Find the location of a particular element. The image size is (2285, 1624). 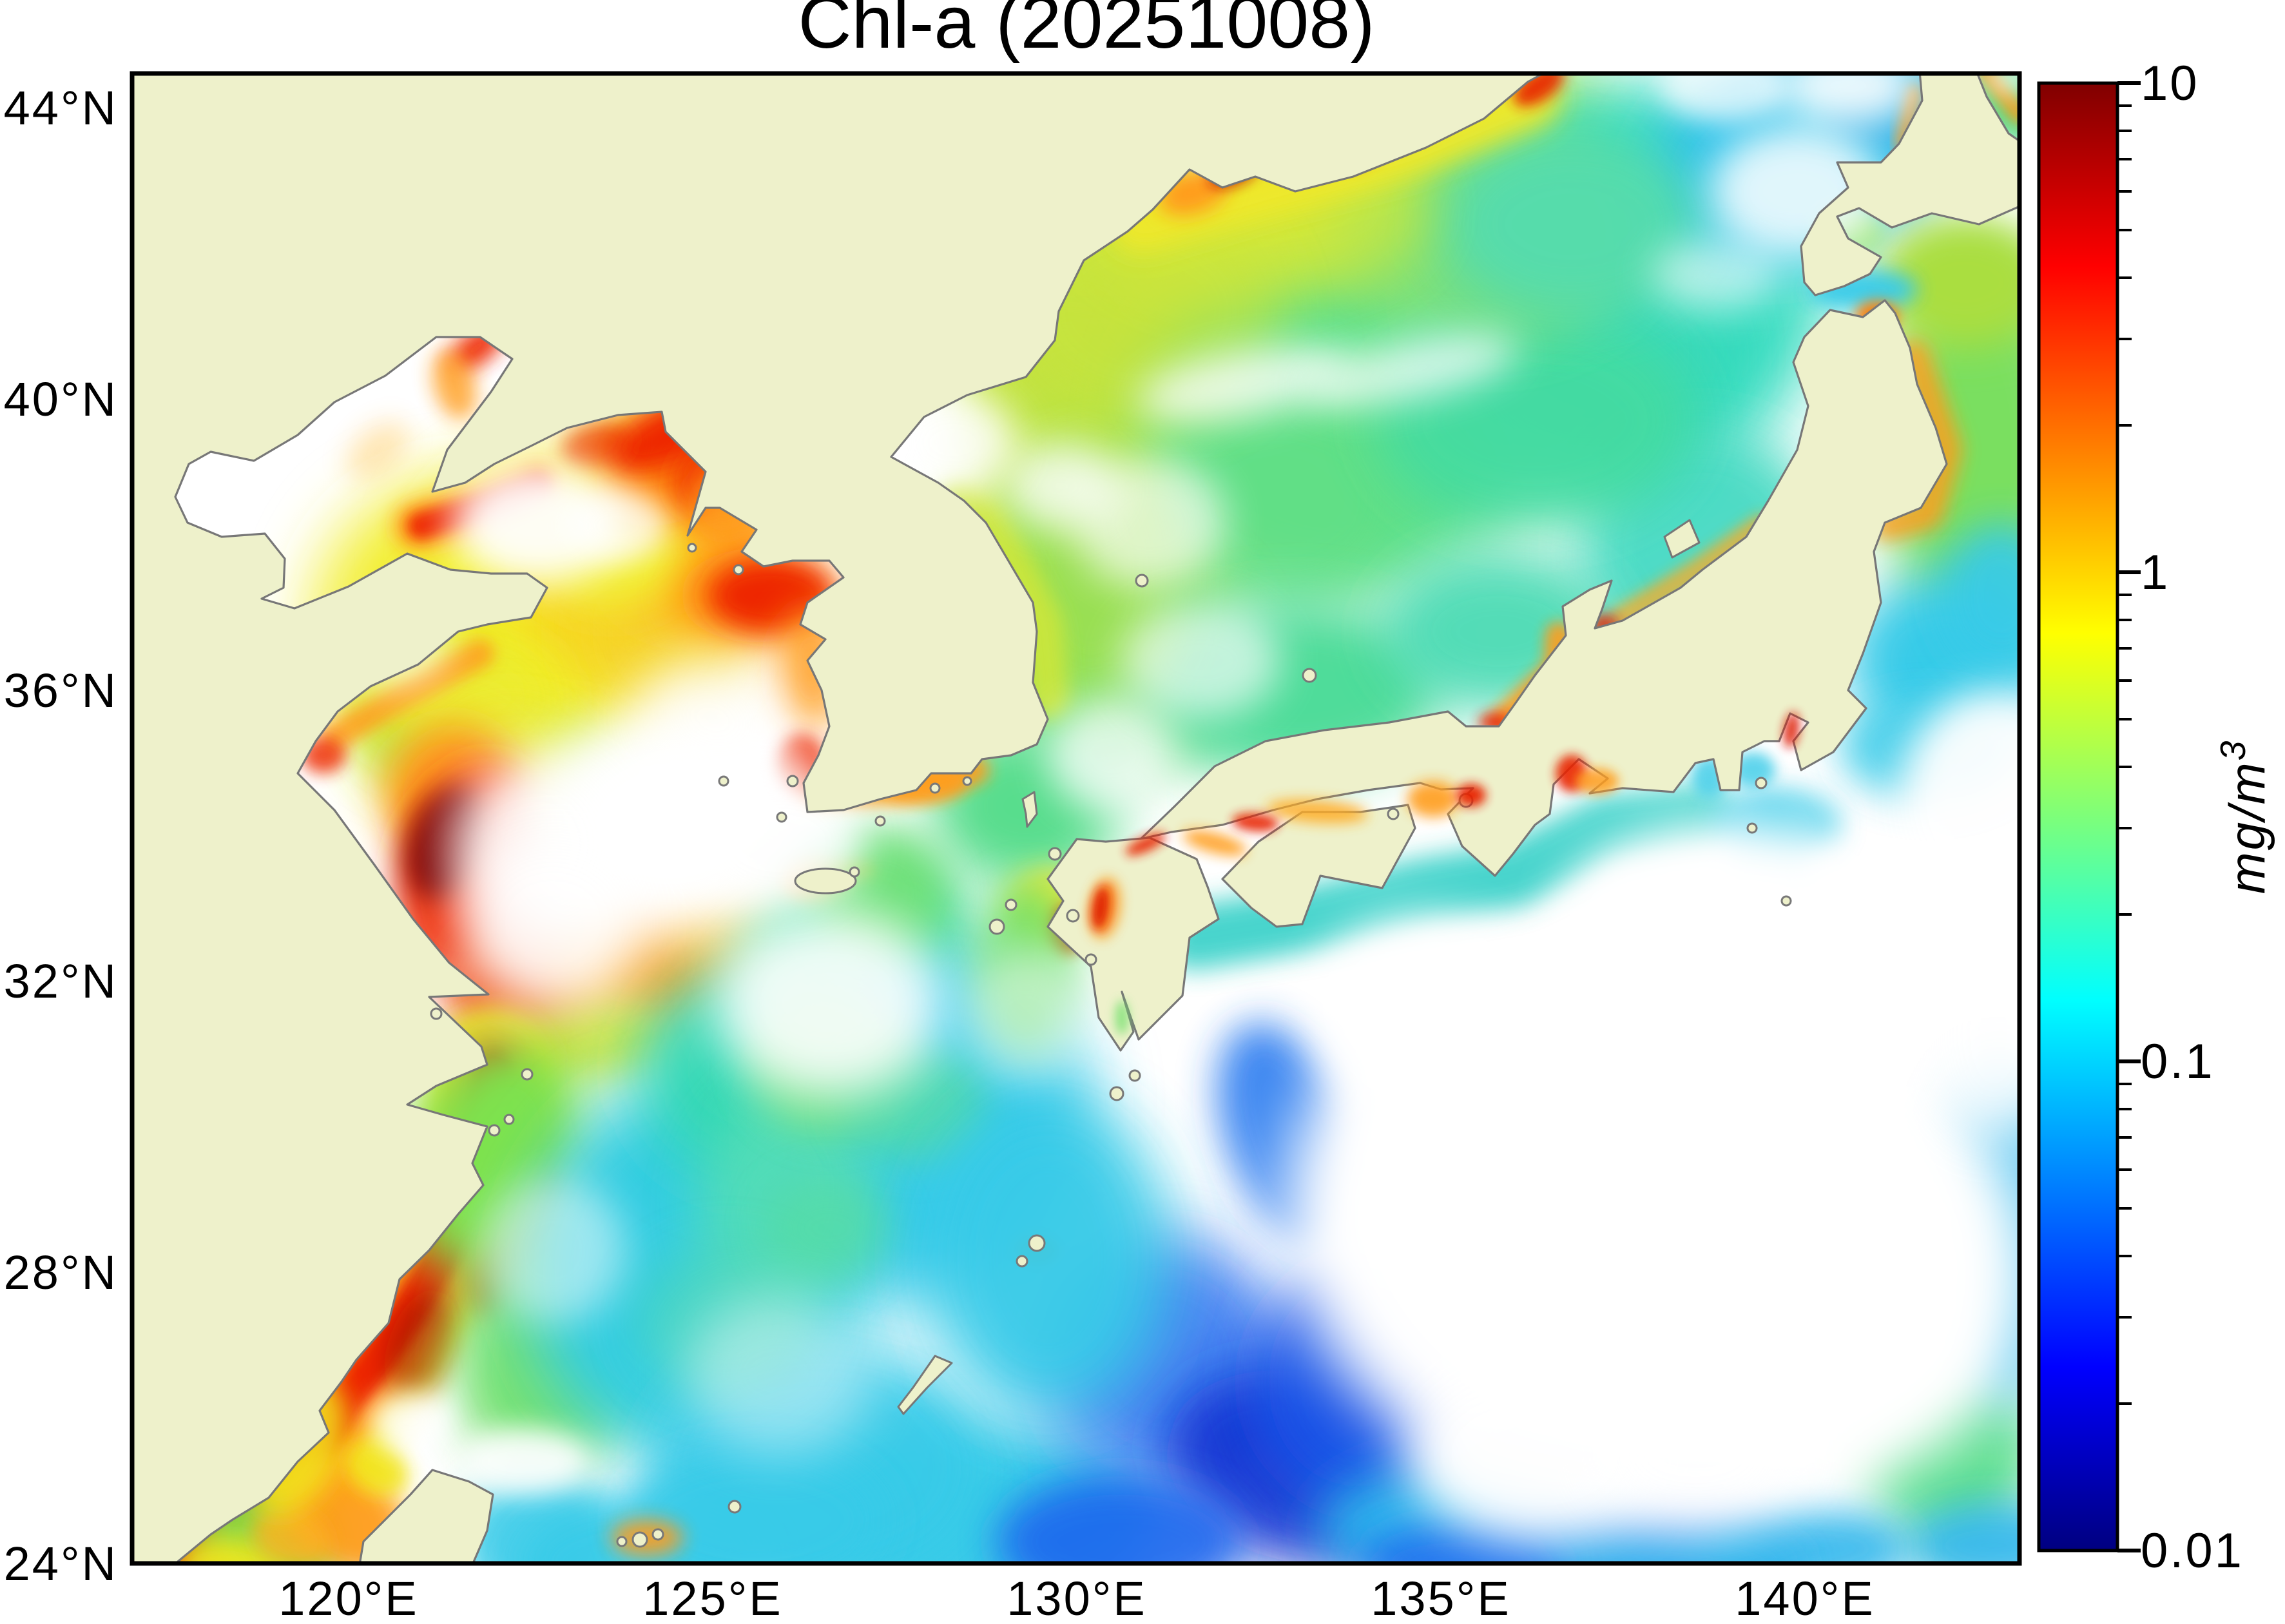

svg-text: 135°E is located at coordinates (1440, 1598).